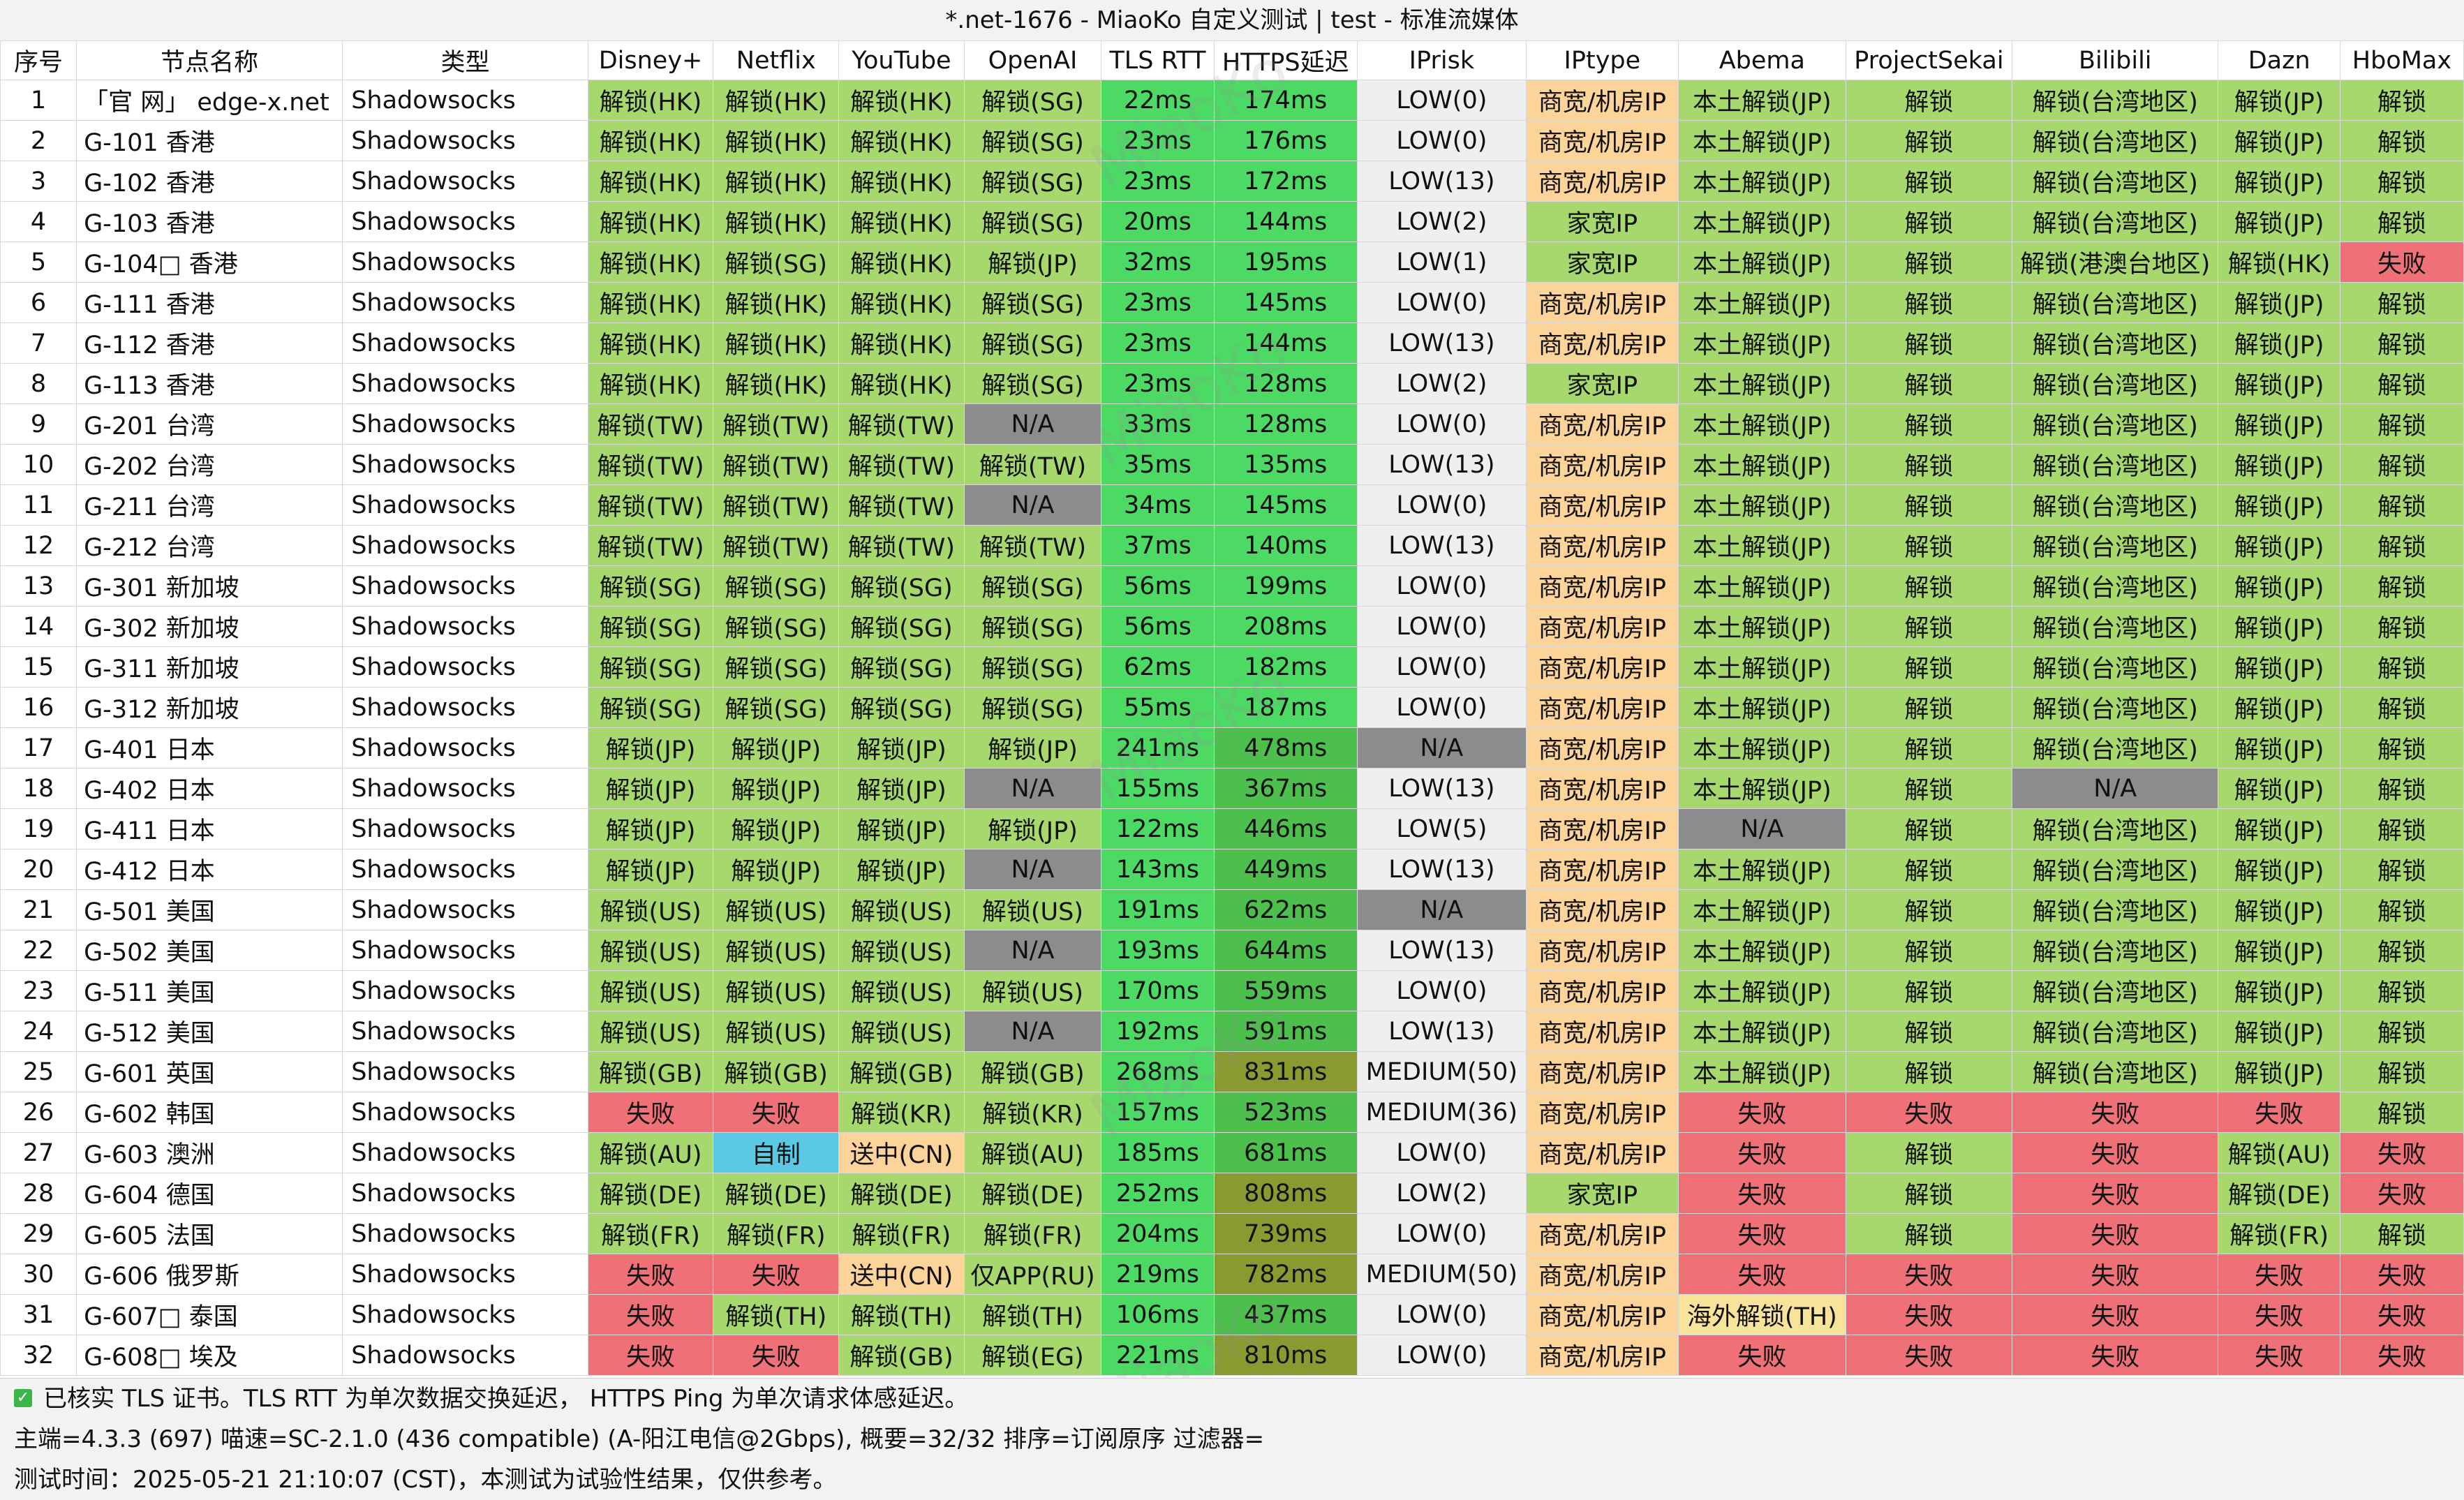 The image size is (2464, 1500). I want to click on https-latency-cell: 449ms, so click(1285, 870).